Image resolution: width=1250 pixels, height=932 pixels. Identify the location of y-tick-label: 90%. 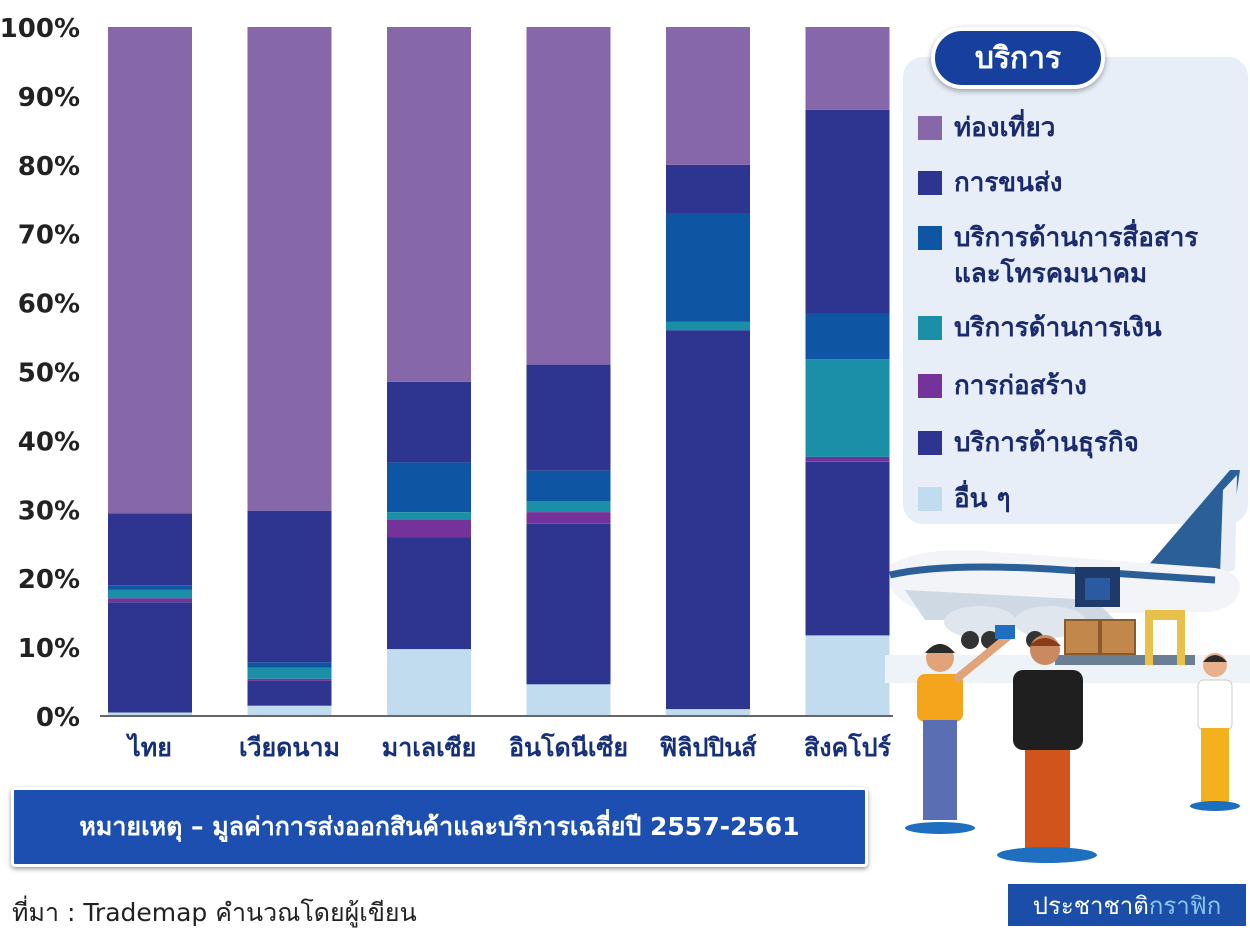
(49, 98).